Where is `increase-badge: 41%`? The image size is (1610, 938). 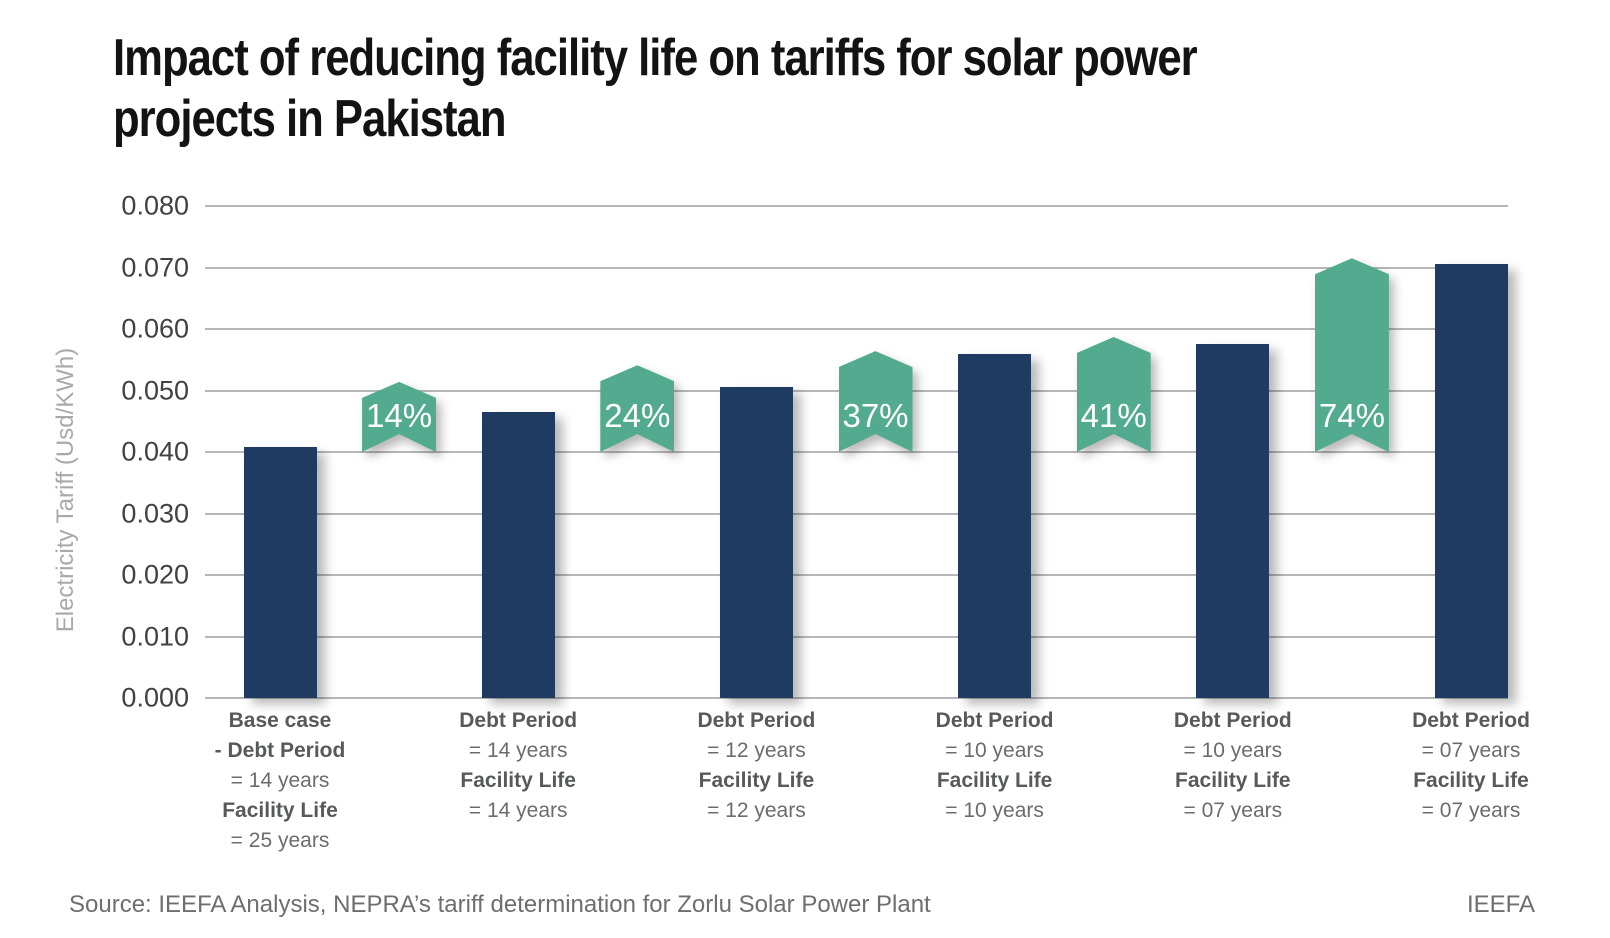
increase-badge: 41% is located at coordinates (1114, 394).